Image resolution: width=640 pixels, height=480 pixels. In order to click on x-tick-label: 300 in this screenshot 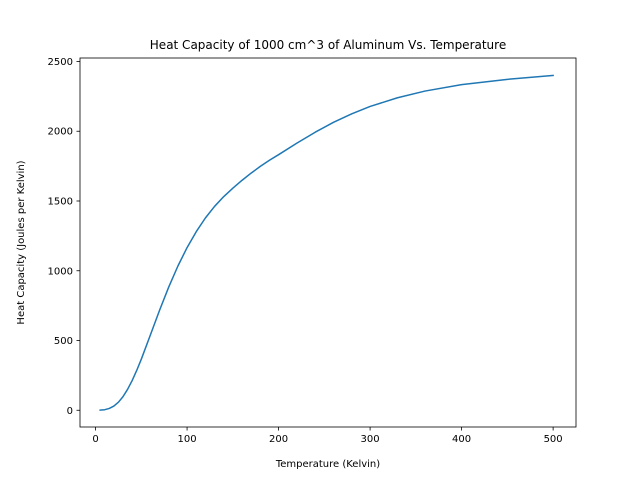, I will do `click(370, 439)`.